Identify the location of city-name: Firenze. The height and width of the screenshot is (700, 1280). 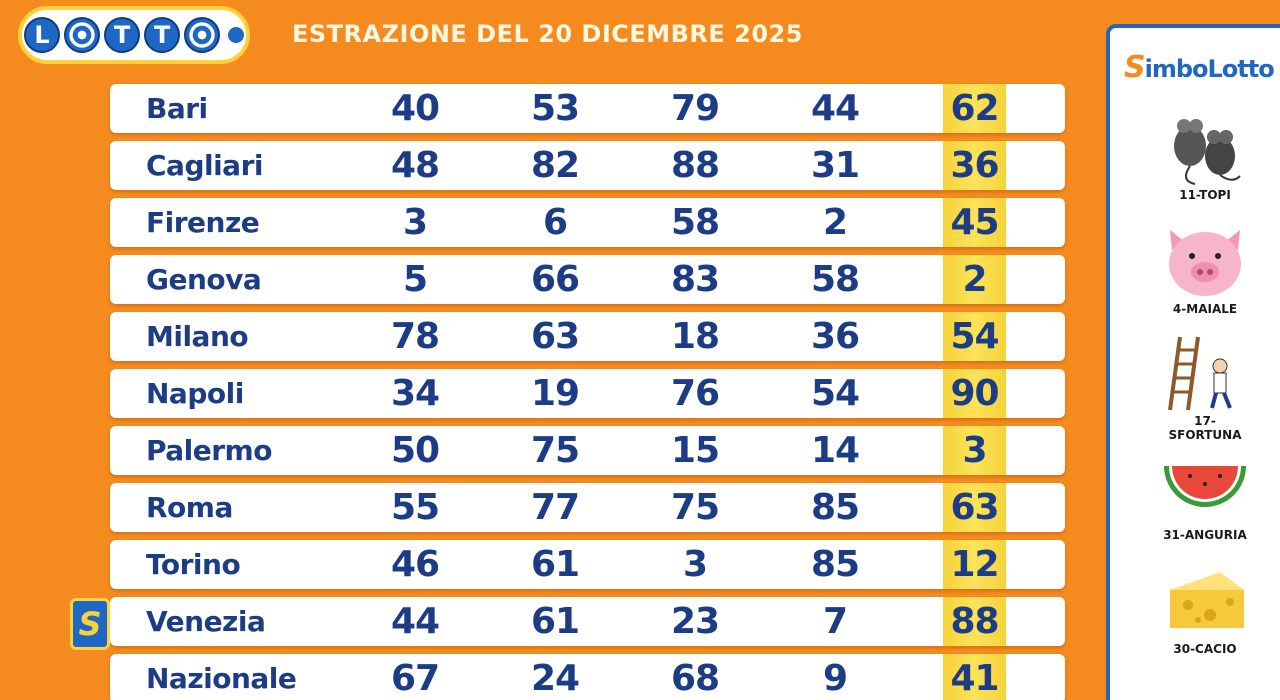
(203, 222).